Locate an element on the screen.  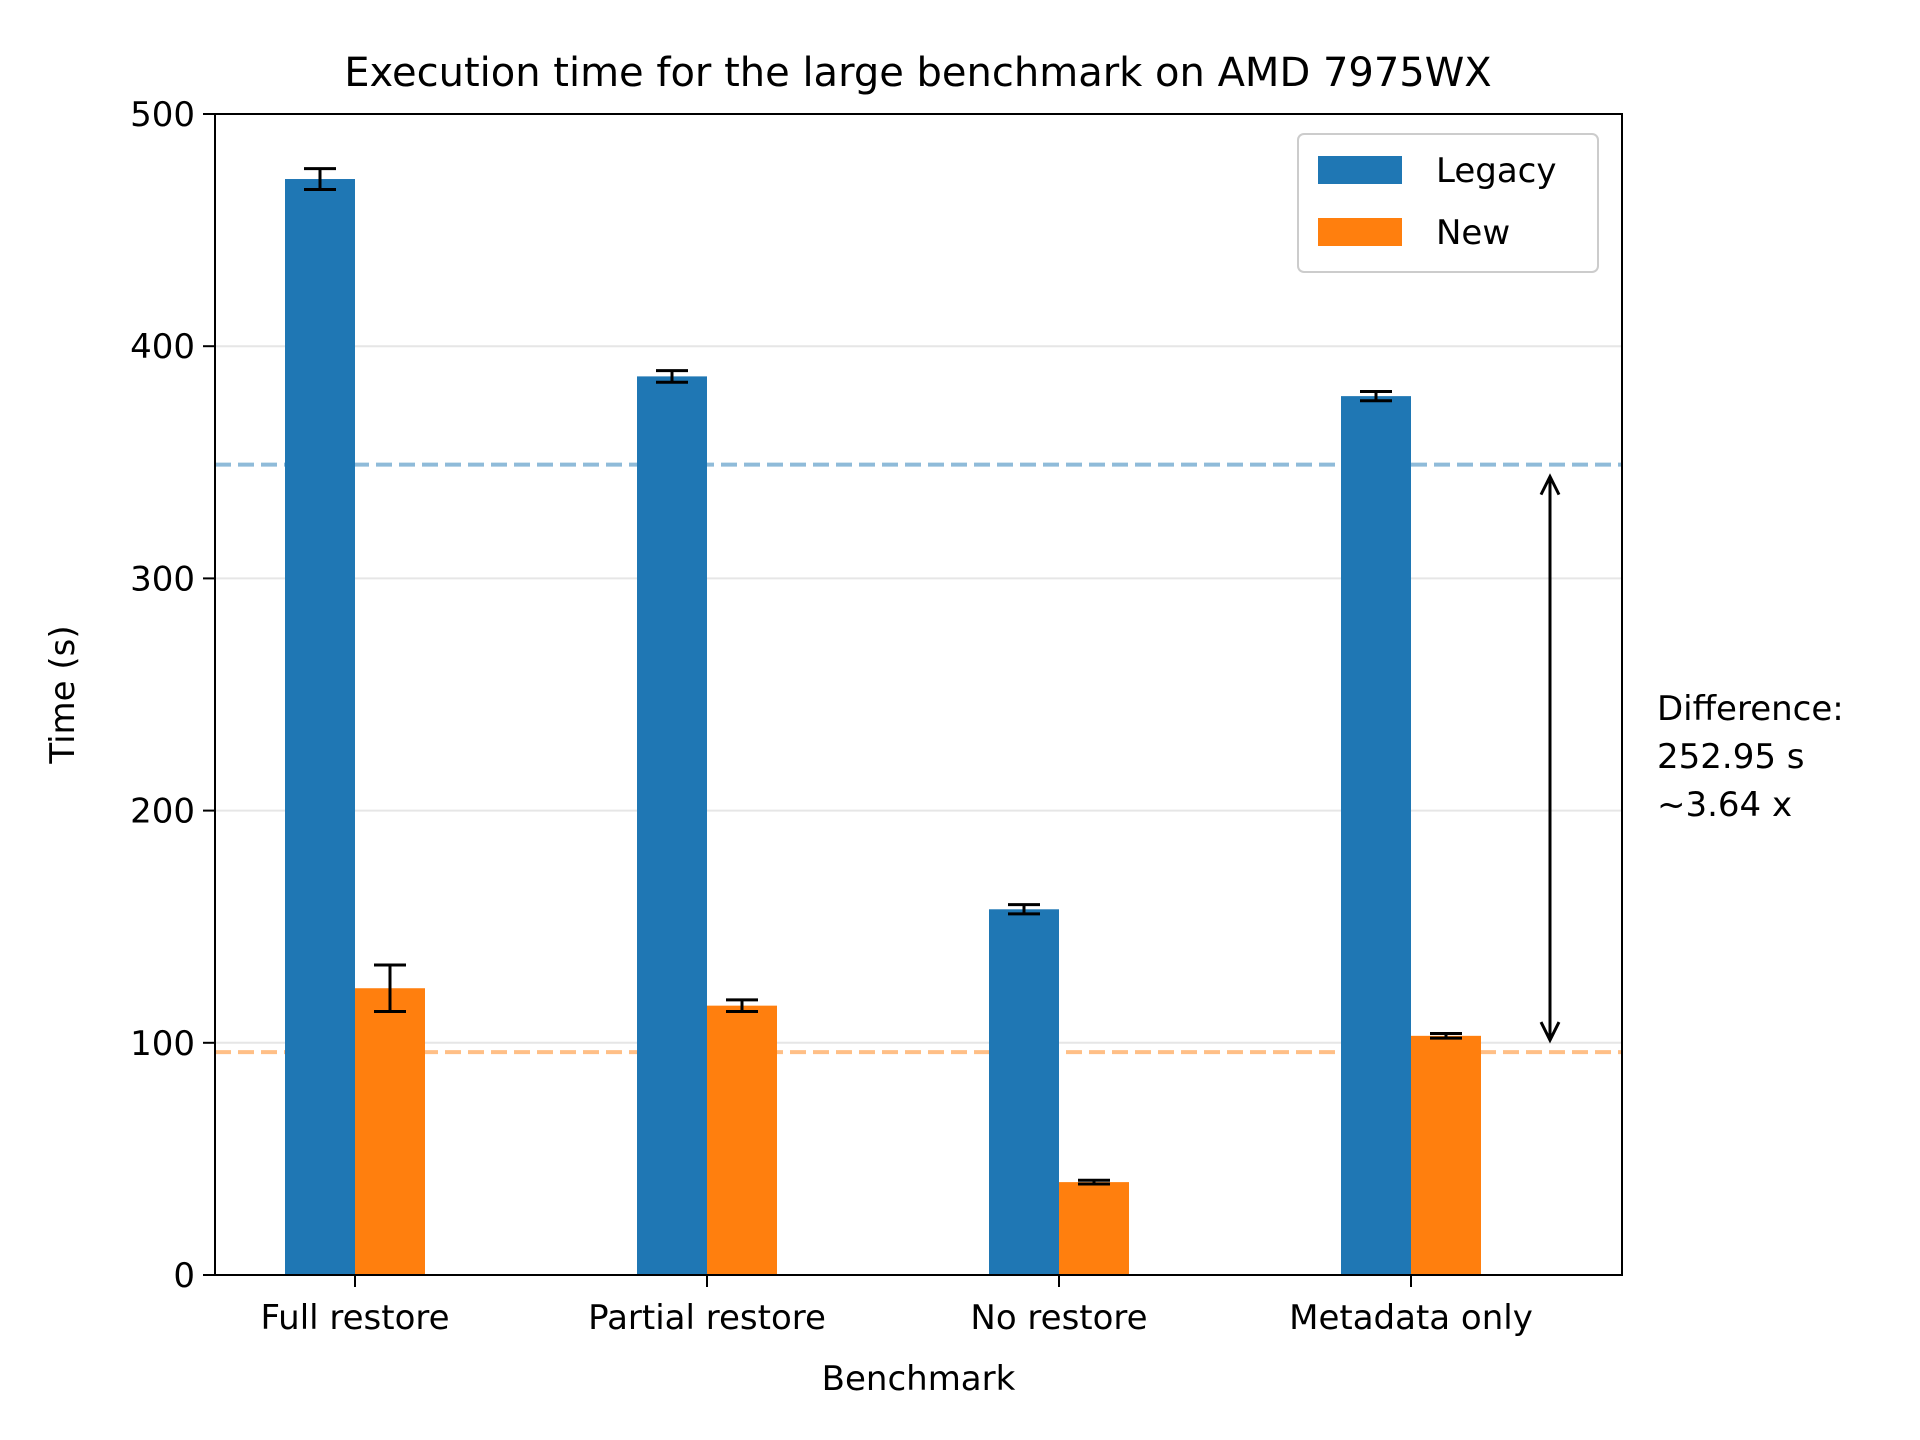
error-bar-legacy-no-restore is located at coordinates (1024, 909).